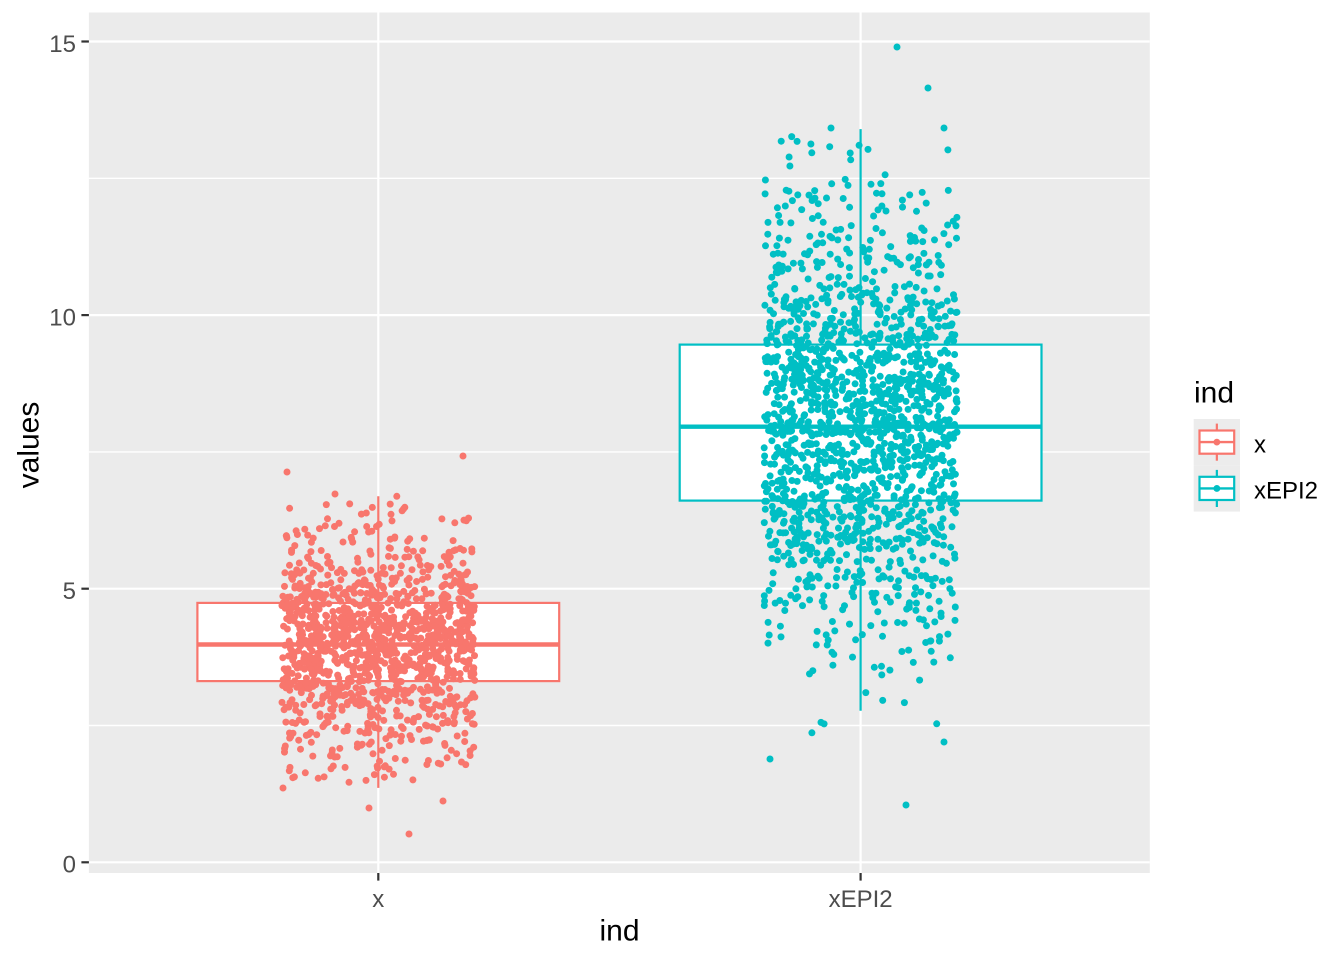 The height and width of the screenshot is (965, 1344). I want to click on svg-text: values, so click(29, 445).